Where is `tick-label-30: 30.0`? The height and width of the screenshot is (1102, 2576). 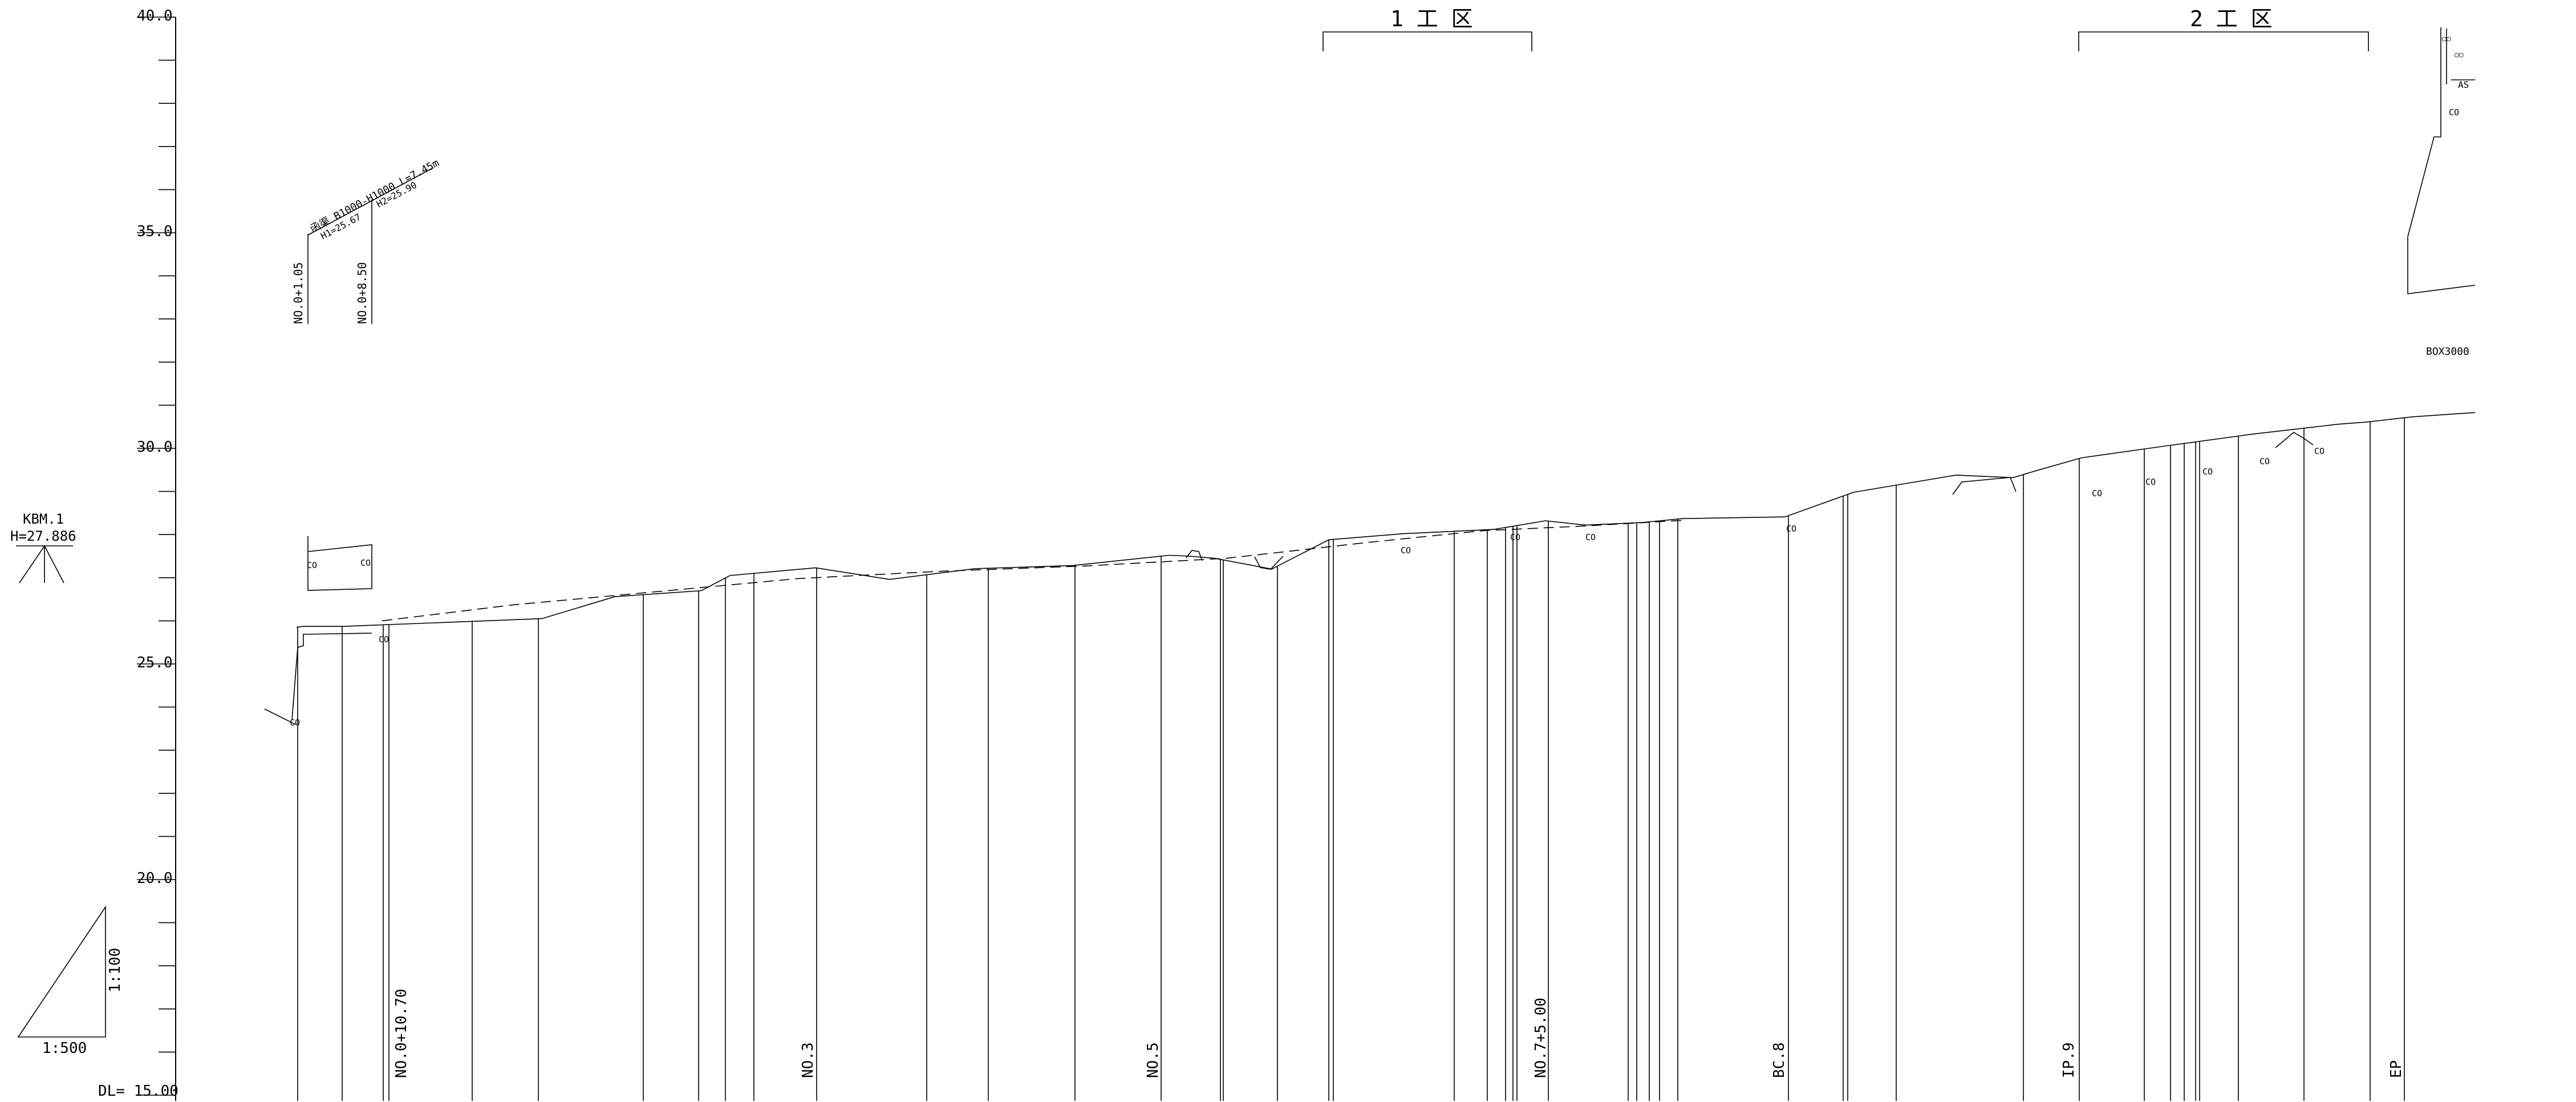 tick-label-30: 30.0 is located at coordinates (155, 447).